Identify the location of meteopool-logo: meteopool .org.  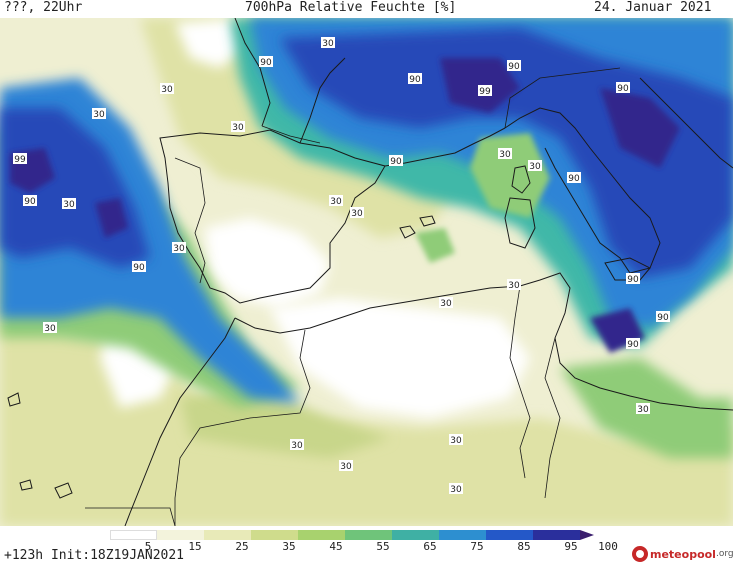
(682, 554).